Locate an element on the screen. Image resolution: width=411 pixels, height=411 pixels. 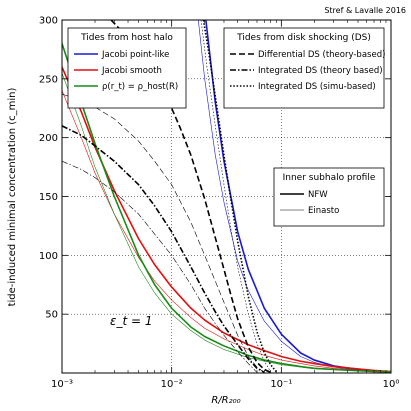
y-tick-label-4: 250 is located at coordinates (48, 79).